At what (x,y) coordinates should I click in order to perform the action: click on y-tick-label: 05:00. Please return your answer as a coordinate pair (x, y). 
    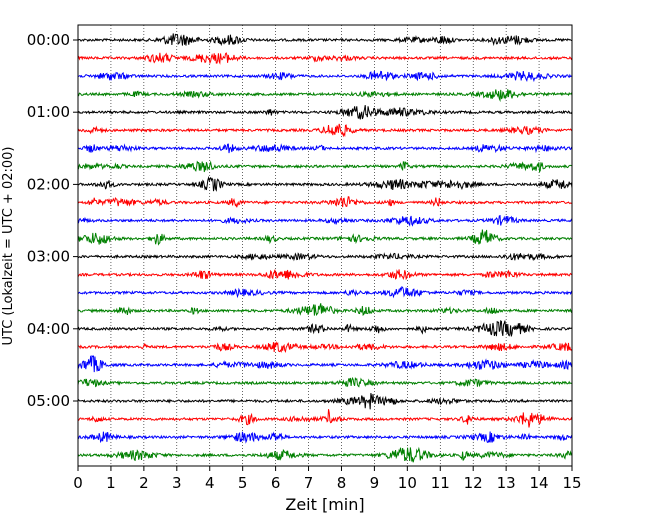
    Looking at the image, I should click on (48, 401).